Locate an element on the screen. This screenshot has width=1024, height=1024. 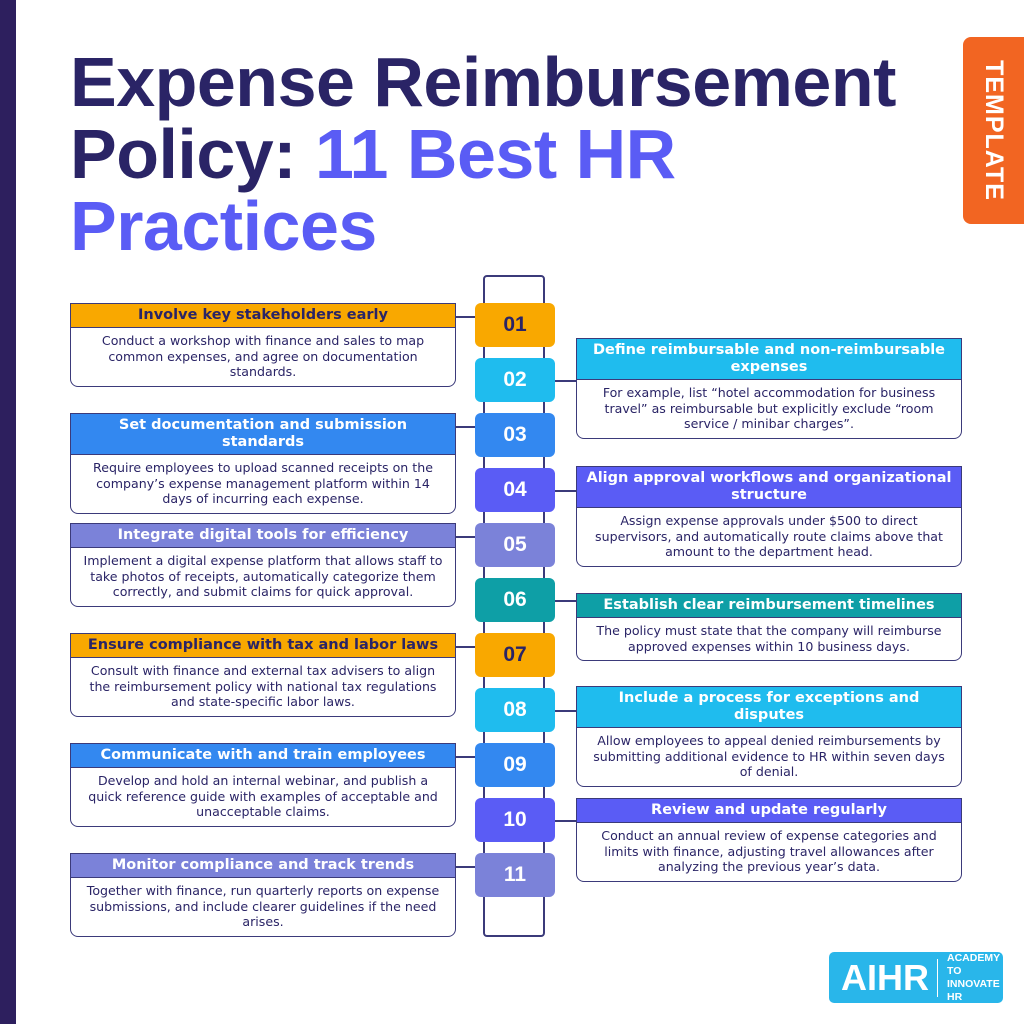
title-part: Policy: is located at coordinates (192, 154).